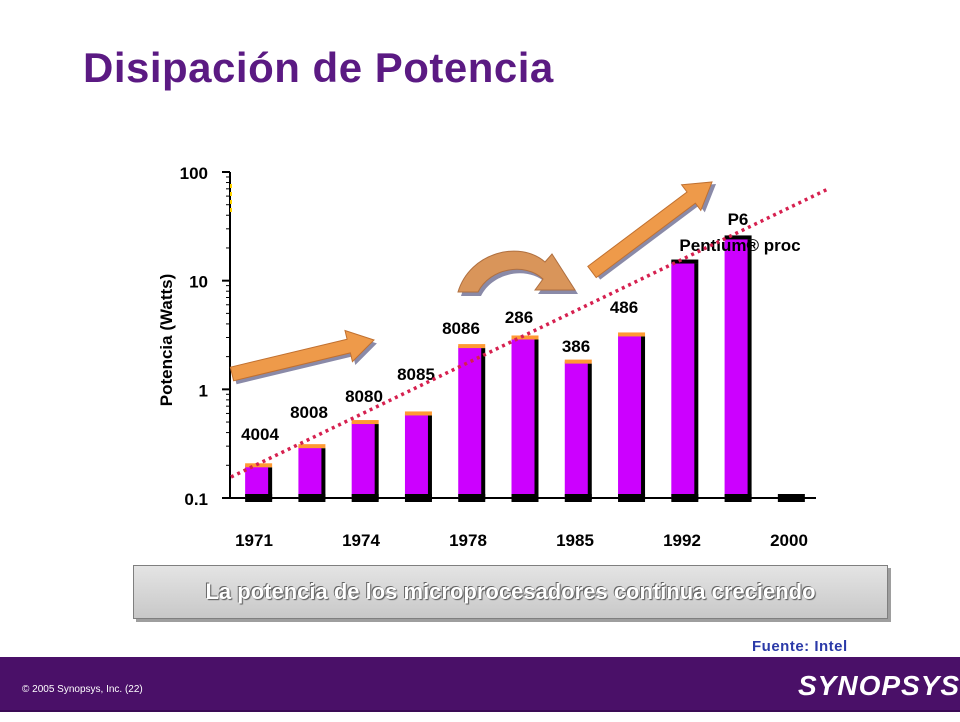 The image size is (960, 722). What do you see at coordinates (166, 340) in the screenshot?
I see `y-axis-label: Potencia (Watts)` at bounding box center [166, 340].